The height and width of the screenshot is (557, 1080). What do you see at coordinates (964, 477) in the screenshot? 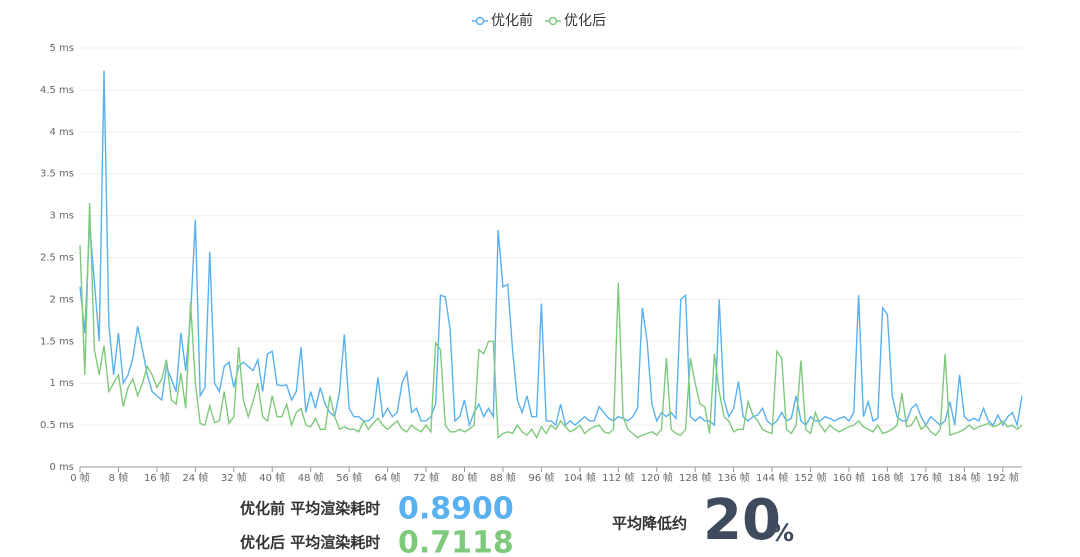
I see `x-tick-label: 184 帧` at bounding box center [964, 477].